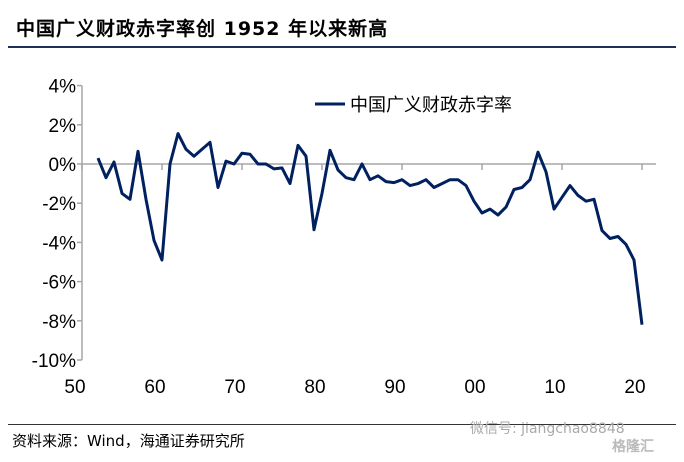  I want to click on chart-title: 中国广义财政赤字率创 1952 年以来新高, so click(202, 29).